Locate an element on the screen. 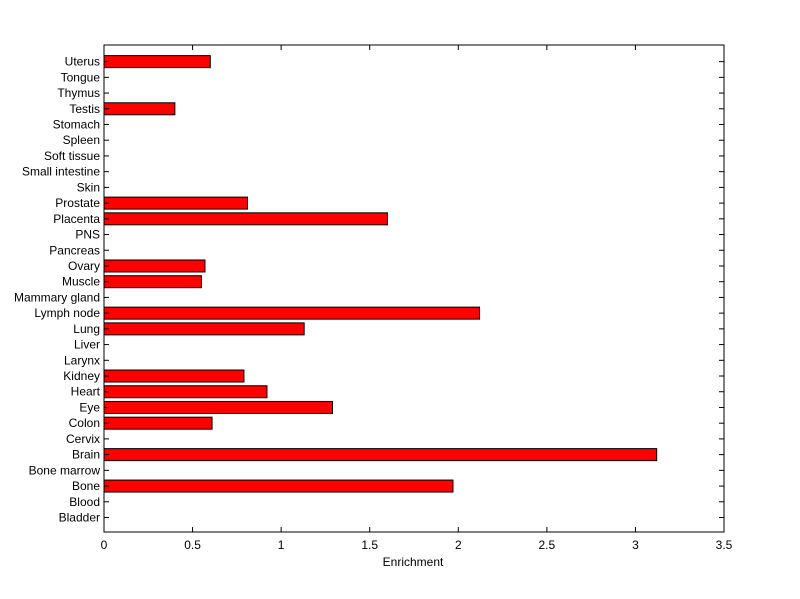 The width and height of the screenshot is (800, 599). y-tick-label-skin: Skin is located at coordinates (88, 187).